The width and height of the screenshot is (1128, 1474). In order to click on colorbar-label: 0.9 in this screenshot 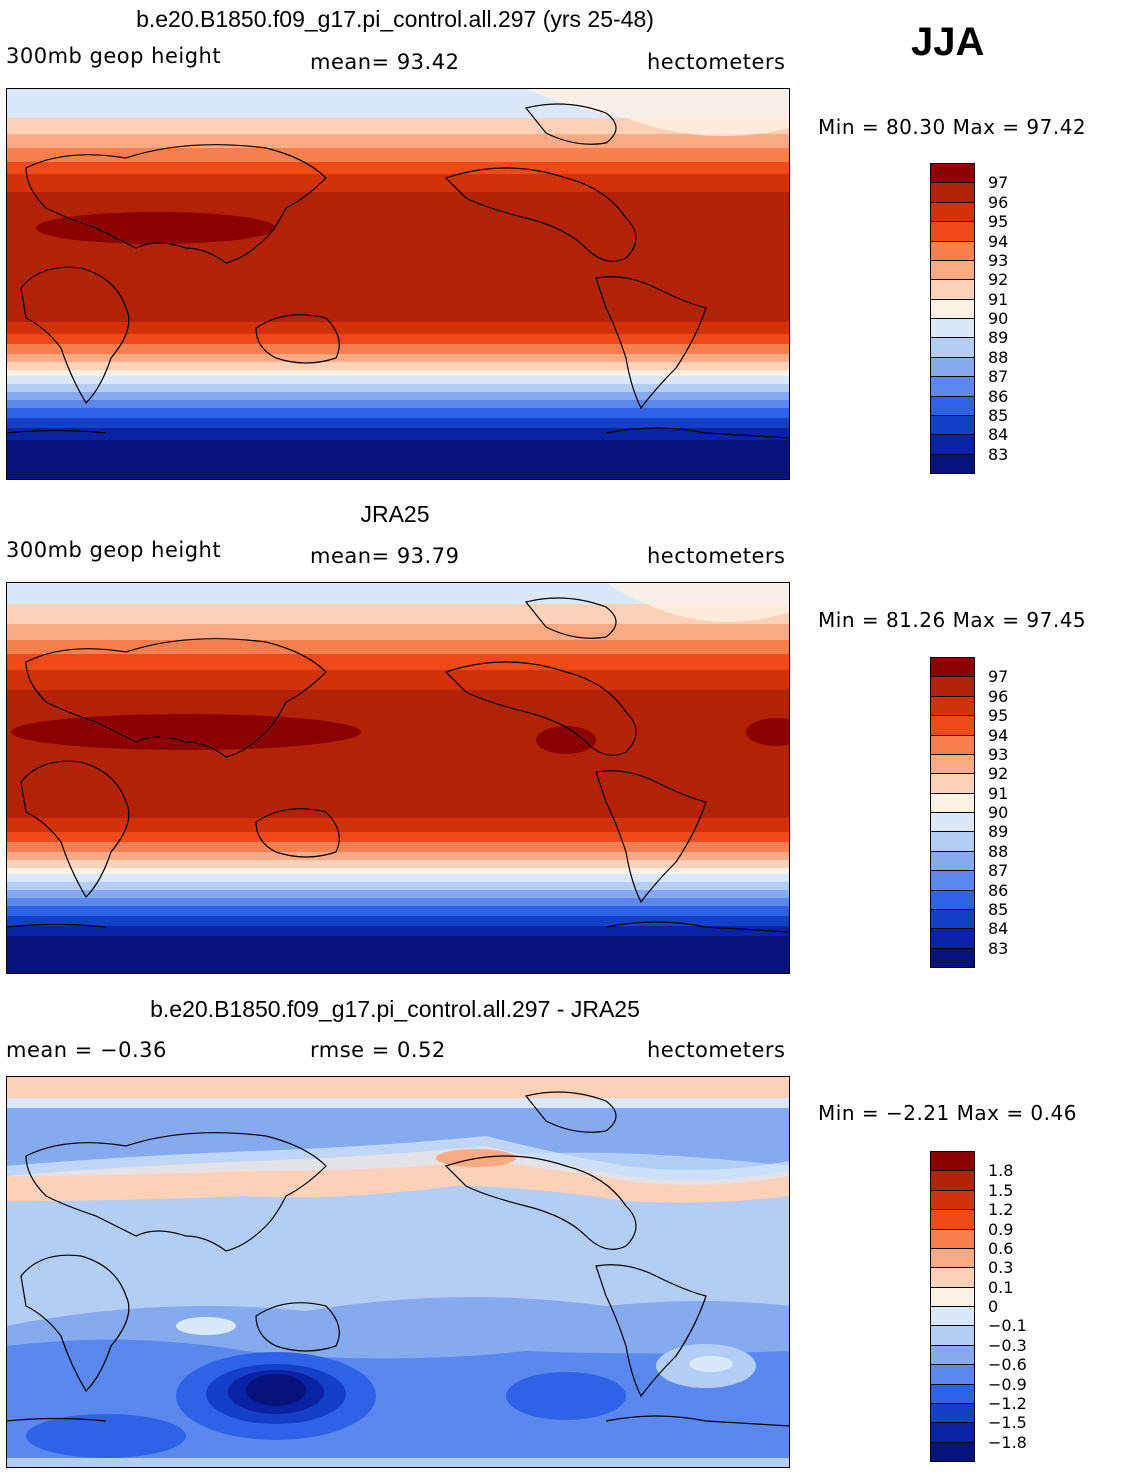, I will do `click(1001, 1229)`.